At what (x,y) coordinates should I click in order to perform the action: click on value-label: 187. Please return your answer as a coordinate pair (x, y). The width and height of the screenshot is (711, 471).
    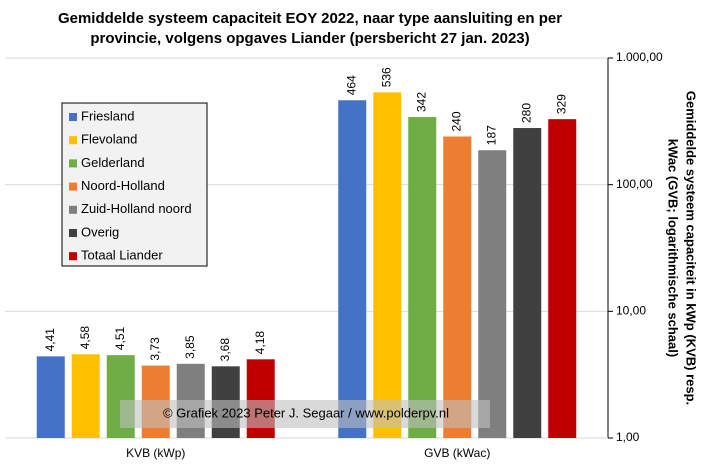
    Looking at the image, I should click on (491, 135).